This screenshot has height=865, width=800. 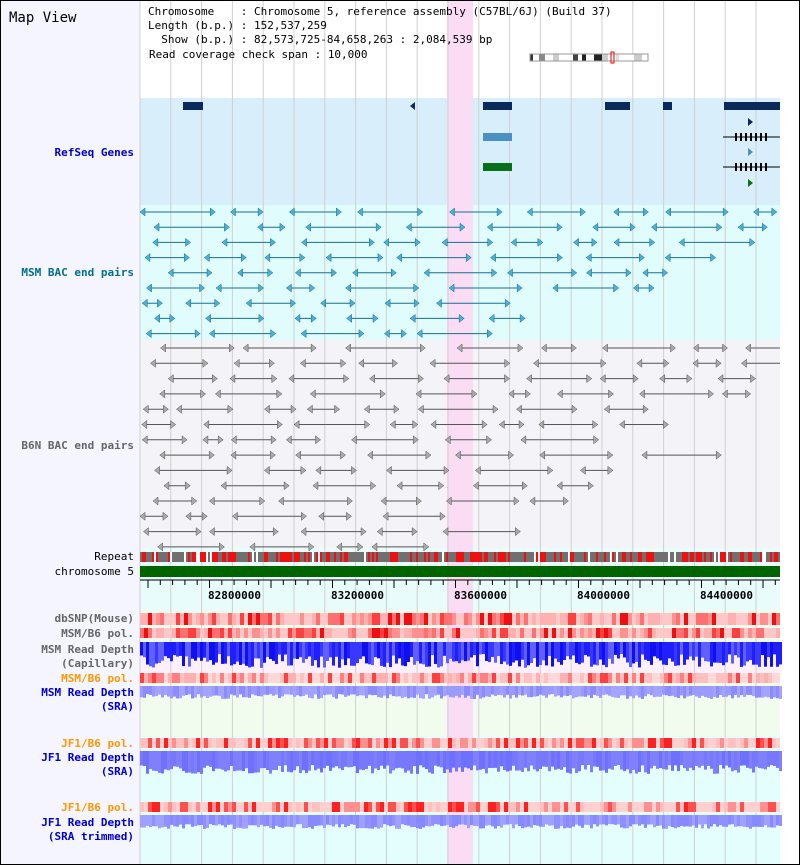 I want to click on exon, so click(x=746, y=167).